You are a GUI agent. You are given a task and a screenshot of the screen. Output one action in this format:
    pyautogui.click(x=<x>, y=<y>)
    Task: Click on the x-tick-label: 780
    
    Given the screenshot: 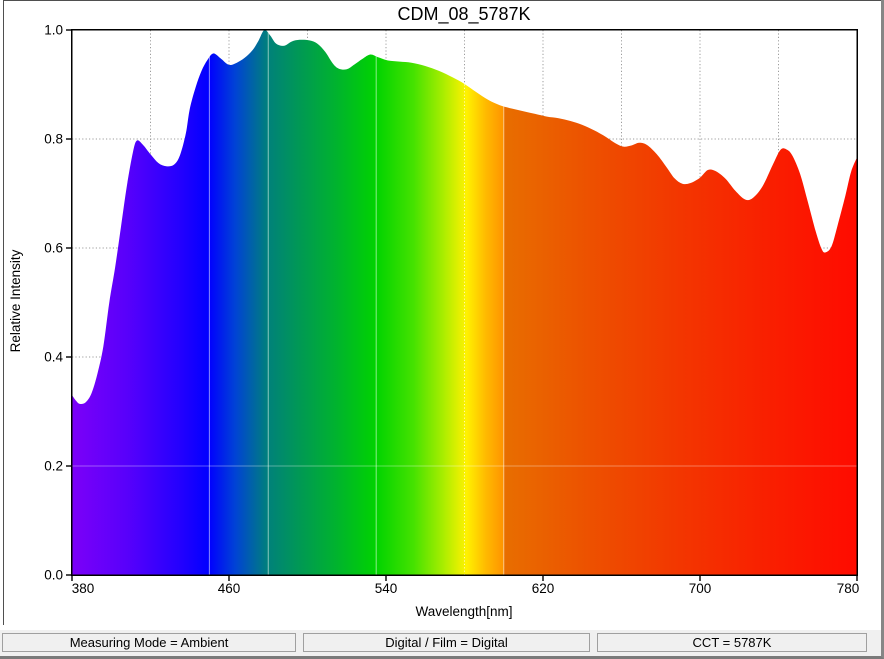 What is the action you would take?
    pyautogui.click(x=848, y=588)
    